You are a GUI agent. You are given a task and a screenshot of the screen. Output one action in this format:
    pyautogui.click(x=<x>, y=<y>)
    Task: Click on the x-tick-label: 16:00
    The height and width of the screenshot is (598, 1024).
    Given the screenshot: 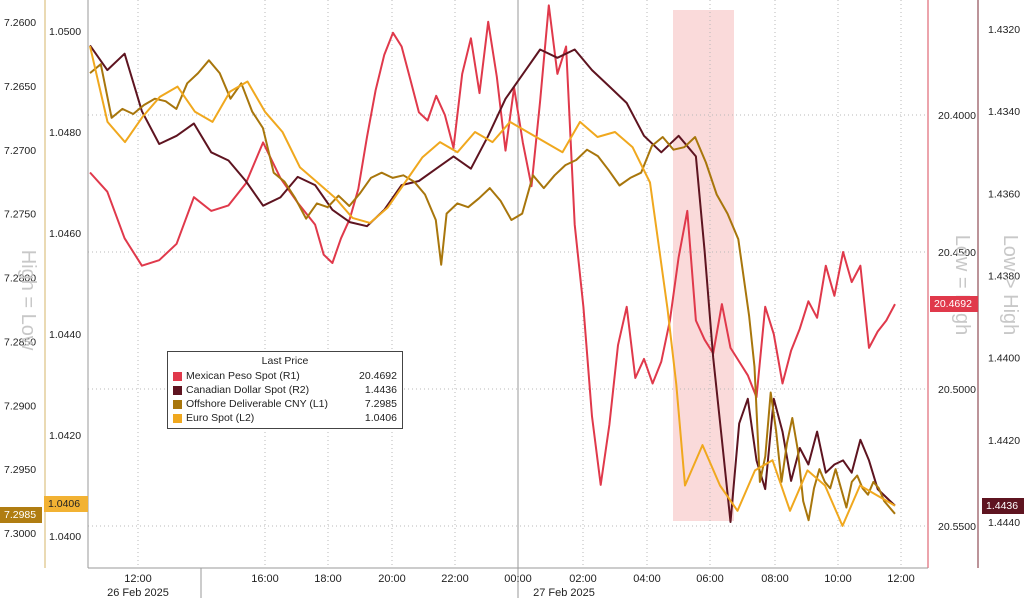 What is the action you would take?
    pyautogui.click(x=265, y=579)
    